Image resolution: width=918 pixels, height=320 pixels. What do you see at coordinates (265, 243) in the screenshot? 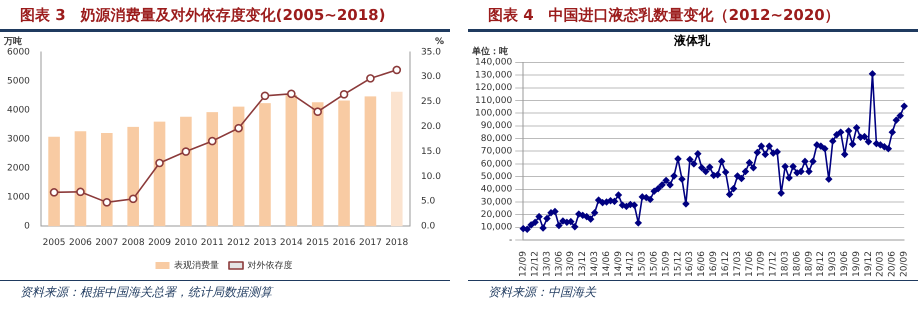
I see `x-tick-label: 2013` at bounding box center [265, 243].